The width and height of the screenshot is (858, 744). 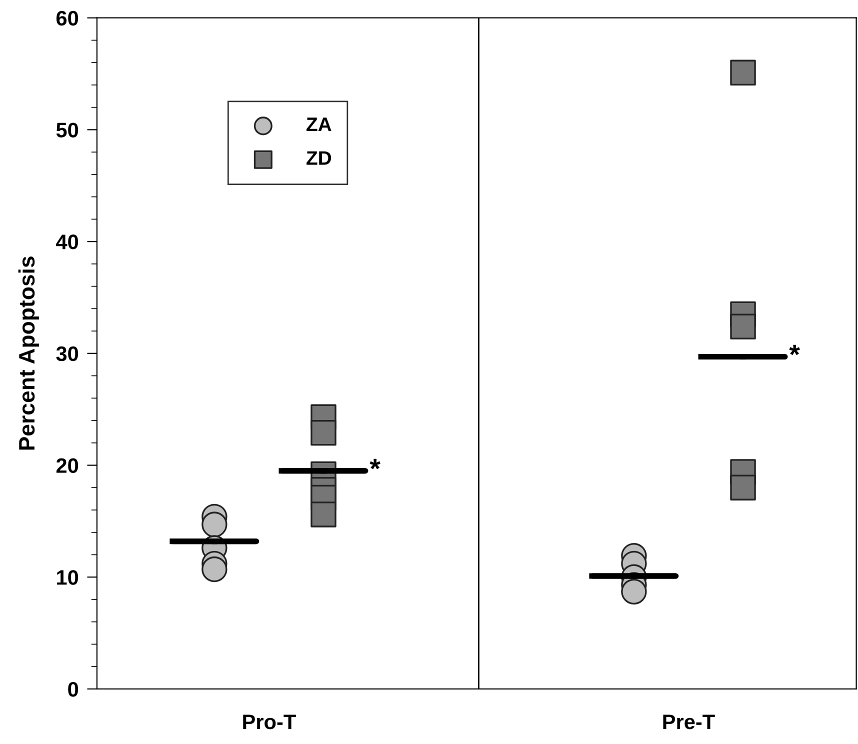 I want to click on y-tick-label: 20, so click(x=67, y=465).